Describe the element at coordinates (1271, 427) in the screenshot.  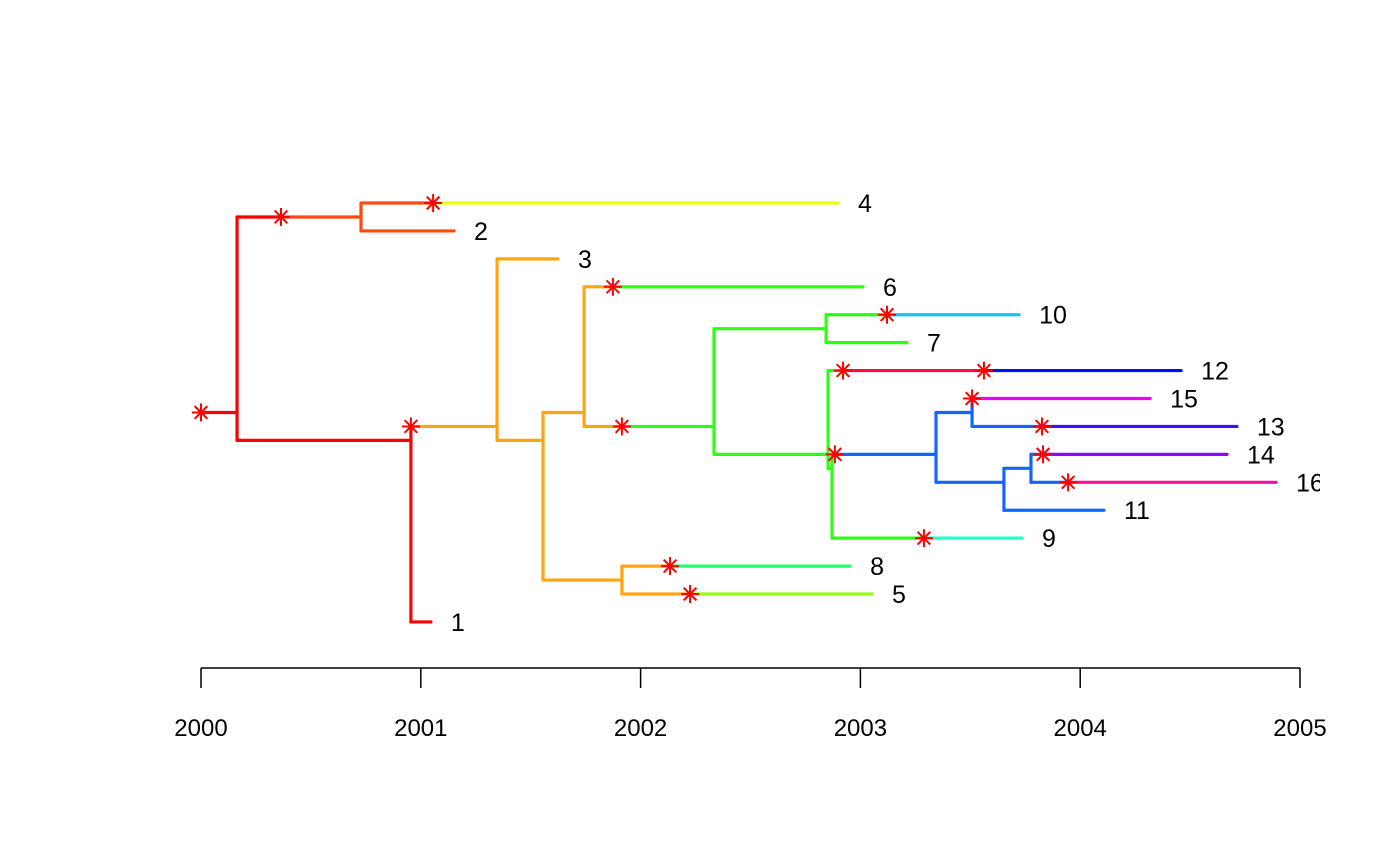
I see `tip-label-13: 13` at that location.